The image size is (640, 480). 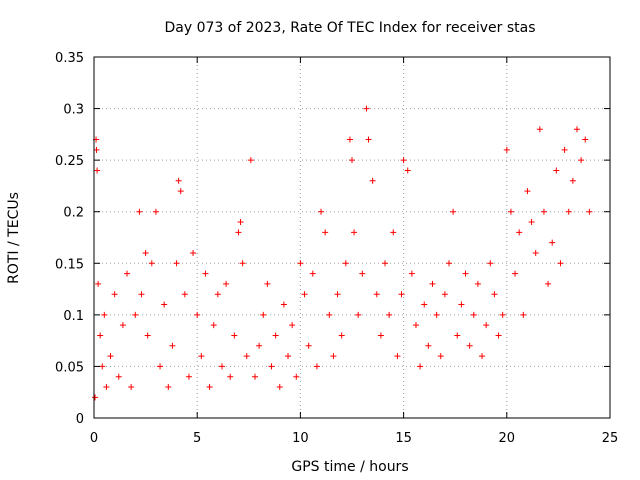 I want to click on y-axis-label: ROTI / TECUs, so click(x=14, y=238).